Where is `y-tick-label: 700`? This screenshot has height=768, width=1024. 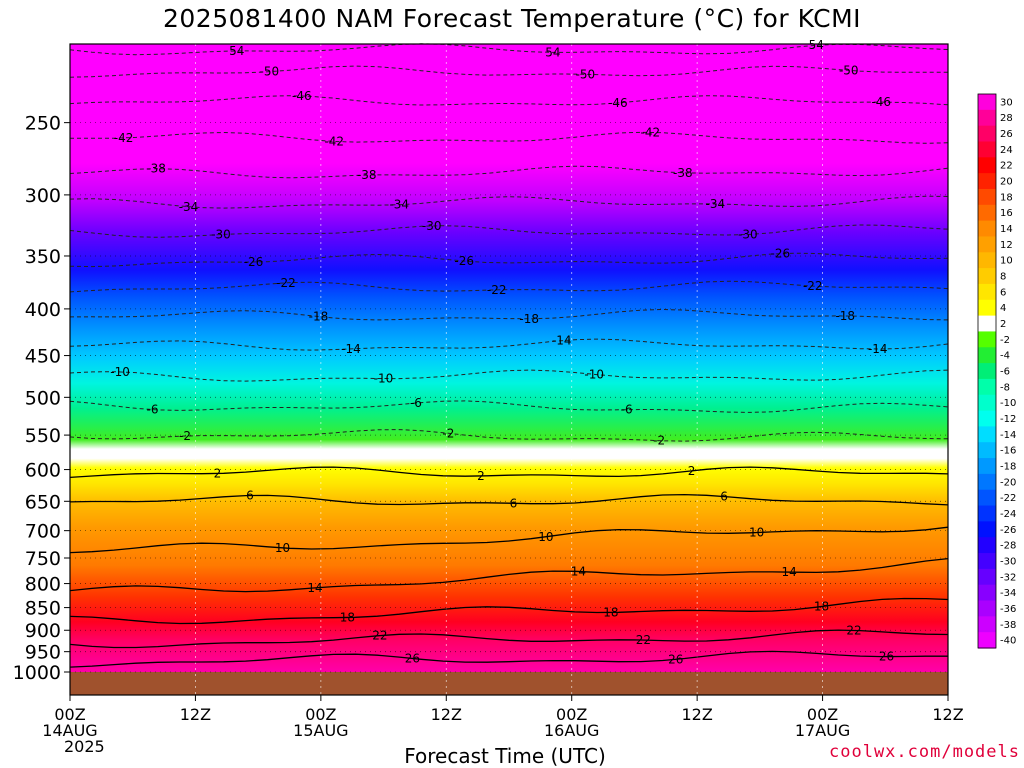 y-tick-label: 700 is located at coordinates (43, 532).